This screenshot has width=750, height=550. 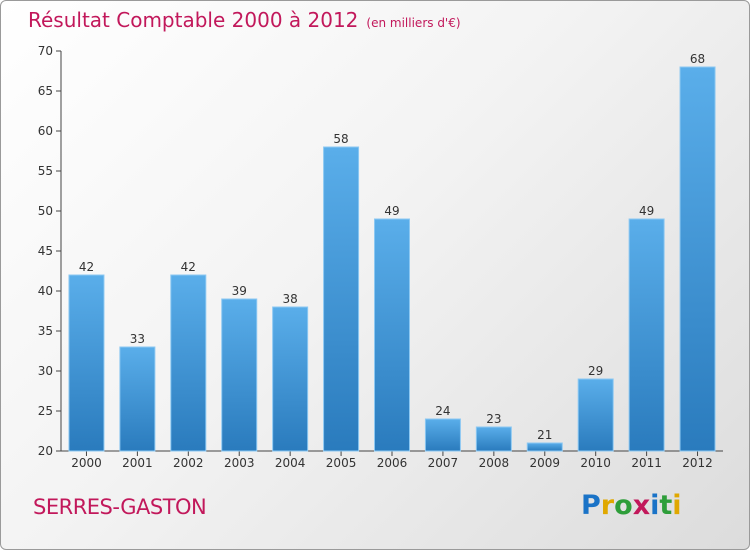 I want to click on bar-value-label: 68, so click(x=697, y=59).